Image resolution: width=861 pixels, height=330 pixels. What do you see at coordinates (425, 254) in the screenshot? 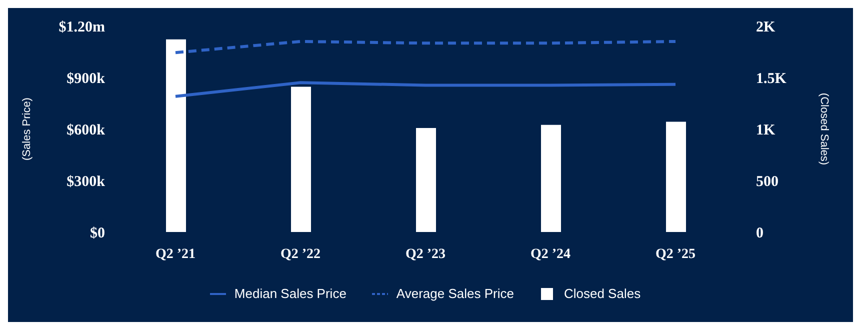
I see `x-tick-label: Q2 ’23` at bounding box center [425, 254].